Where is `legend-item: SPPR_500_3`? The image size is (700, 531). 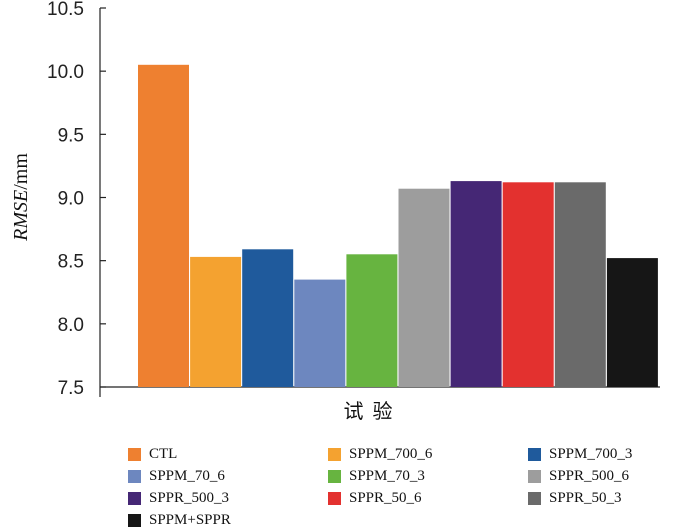
legend-item: SPPR_500_3 is located at coordinates (228, 498).